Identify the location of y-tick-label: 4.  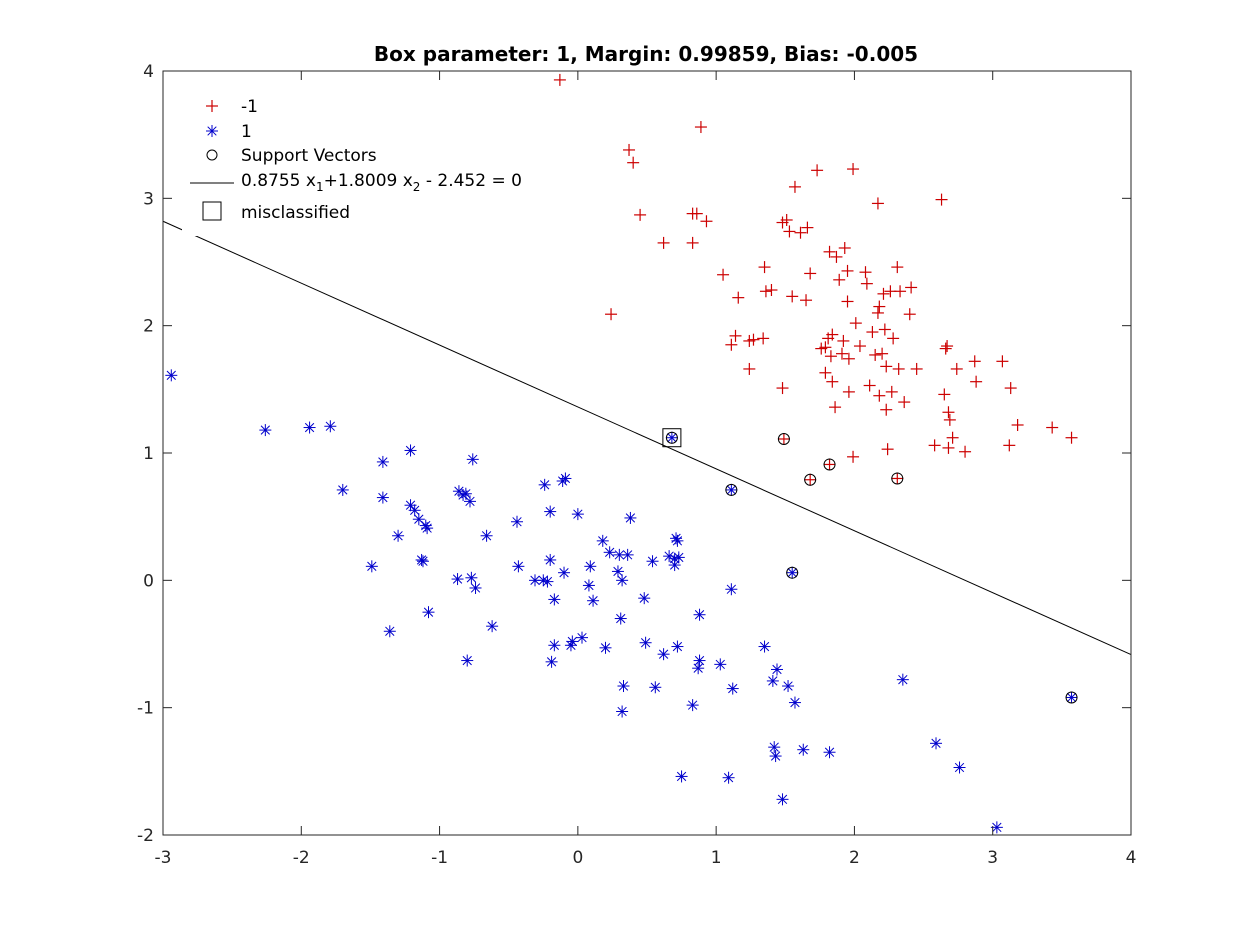
(148, 72).